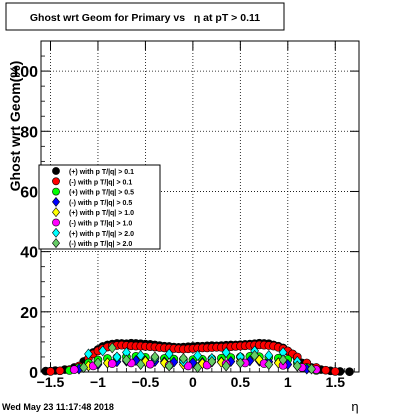 The image size is (400, 414). I want to click on y-tick-label: 80, so click(29, 132).